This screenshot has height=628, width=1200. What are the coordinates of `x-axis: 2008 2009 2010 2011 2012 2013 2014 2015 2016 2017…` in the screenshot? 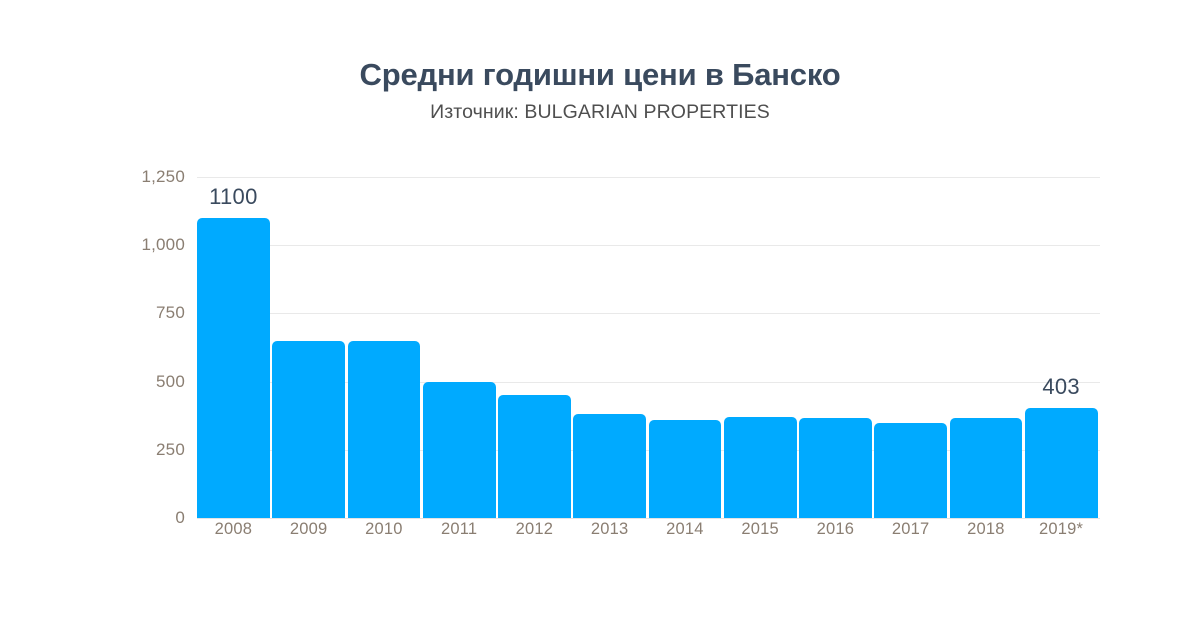 It's located at (648, 534).